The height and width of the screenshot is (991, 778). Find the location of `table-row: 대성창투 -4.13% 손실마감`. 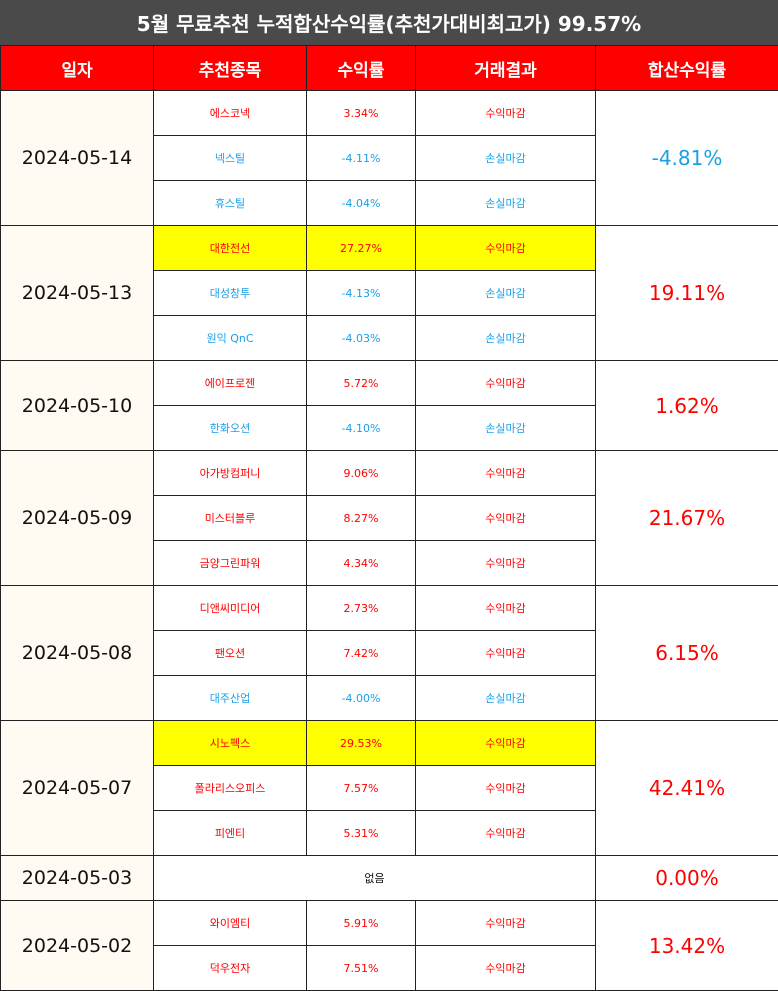

table-row: 대성창투 -4.13% 손실마감 is located at coordinates (389, 293).